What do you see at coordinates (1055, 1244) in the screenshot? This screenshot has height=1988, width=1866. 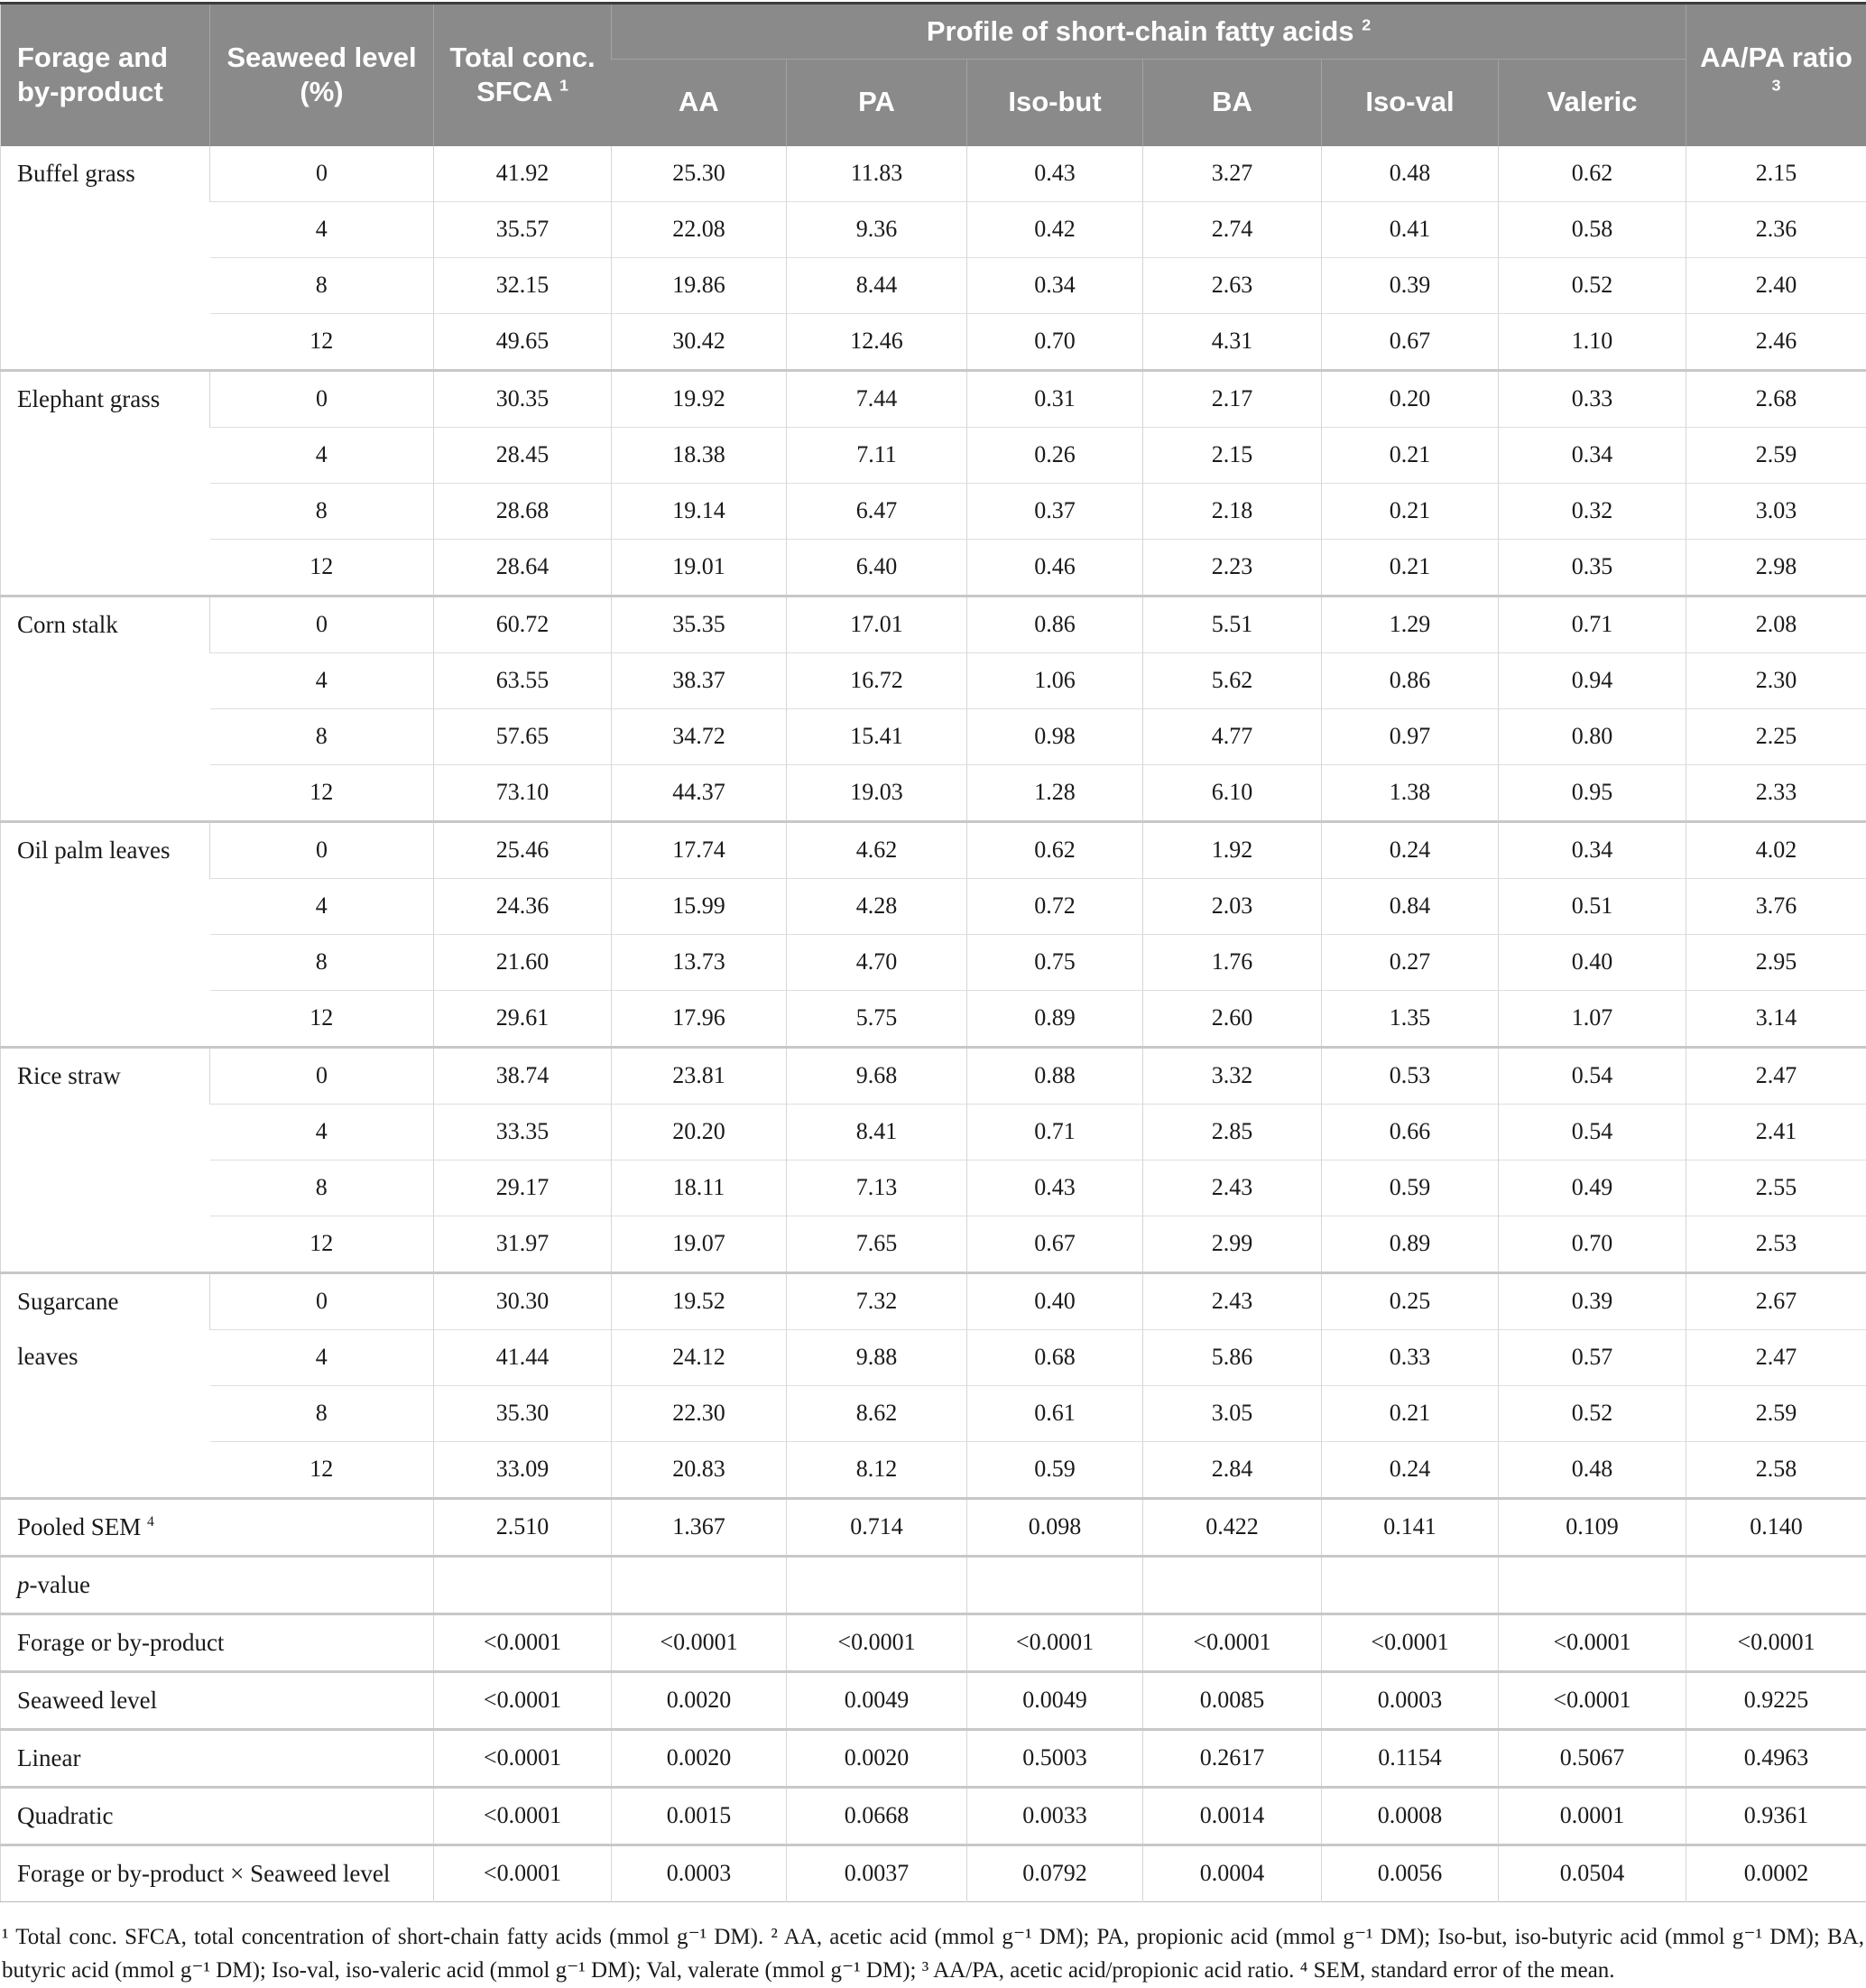 I see `value-cell: 0.67` at bounding box center [1055, 1244].